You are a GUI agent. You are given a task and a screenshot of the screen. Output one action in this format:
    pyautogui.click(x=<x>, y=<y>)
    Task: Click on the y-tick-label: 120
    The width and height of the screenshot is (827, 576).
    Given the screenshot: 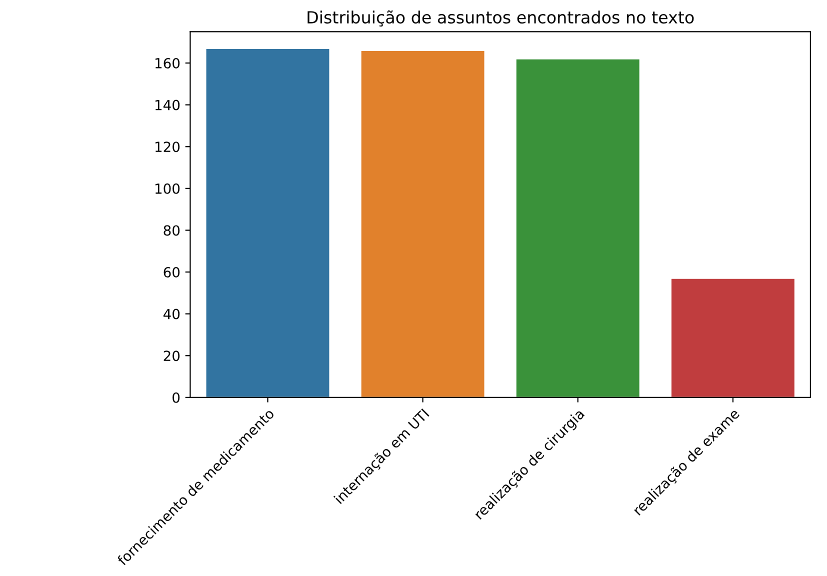 What is the action you would take?
    pyautogui.click(x=168, y=147)
    